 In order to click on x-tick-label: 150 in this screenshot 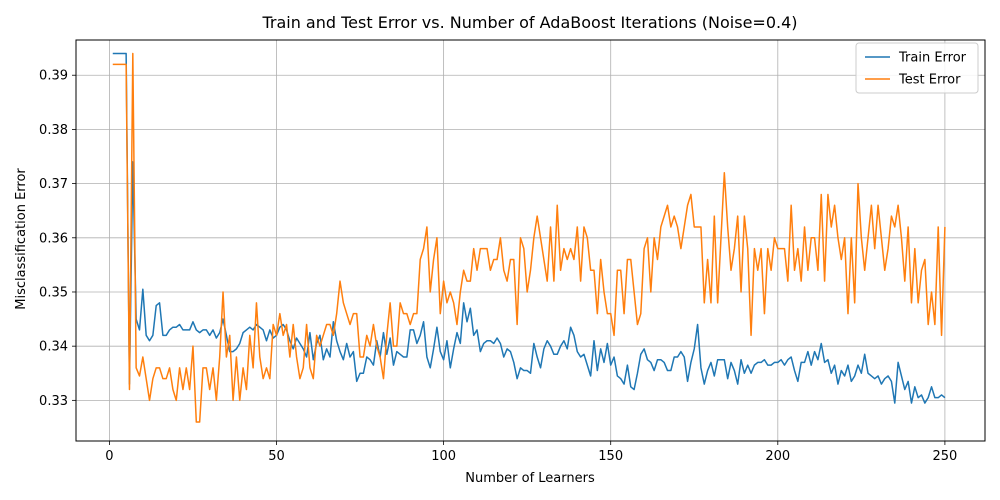, I will do `click(610, 456)`.